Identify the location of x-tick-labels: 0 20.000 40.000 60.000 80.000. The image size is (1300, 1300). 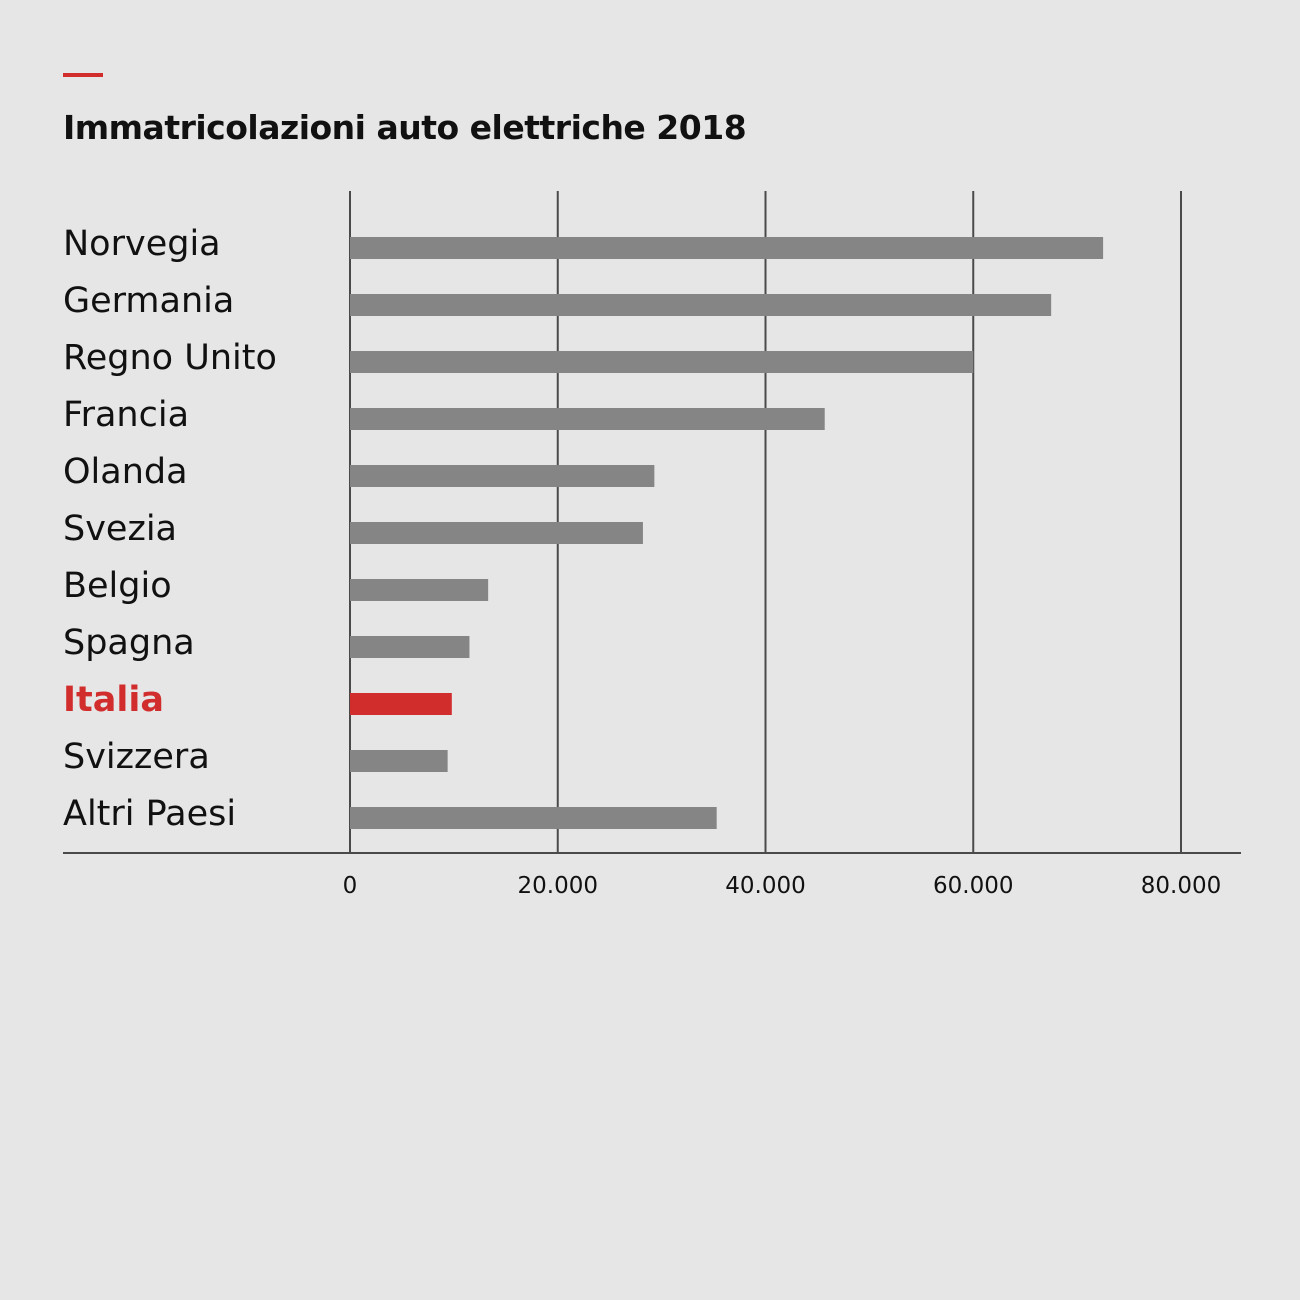
(782, 886).